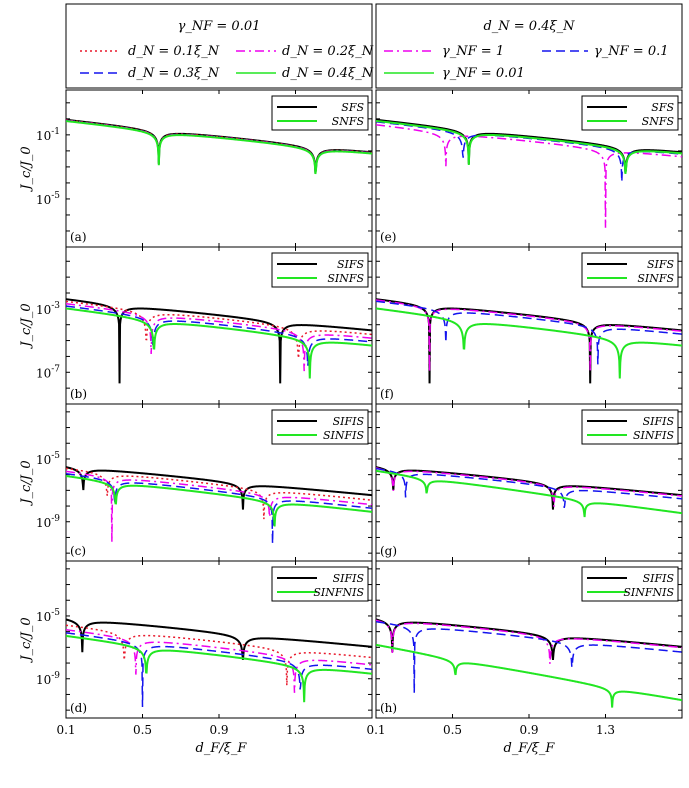 Image resolution: width=689 pixels, height=788 pixels. What do you see at coordinates (348, 121) in the screenshot?
I see `panel-a-legend-label-1: SNFS` at bounding box center [348, 121].